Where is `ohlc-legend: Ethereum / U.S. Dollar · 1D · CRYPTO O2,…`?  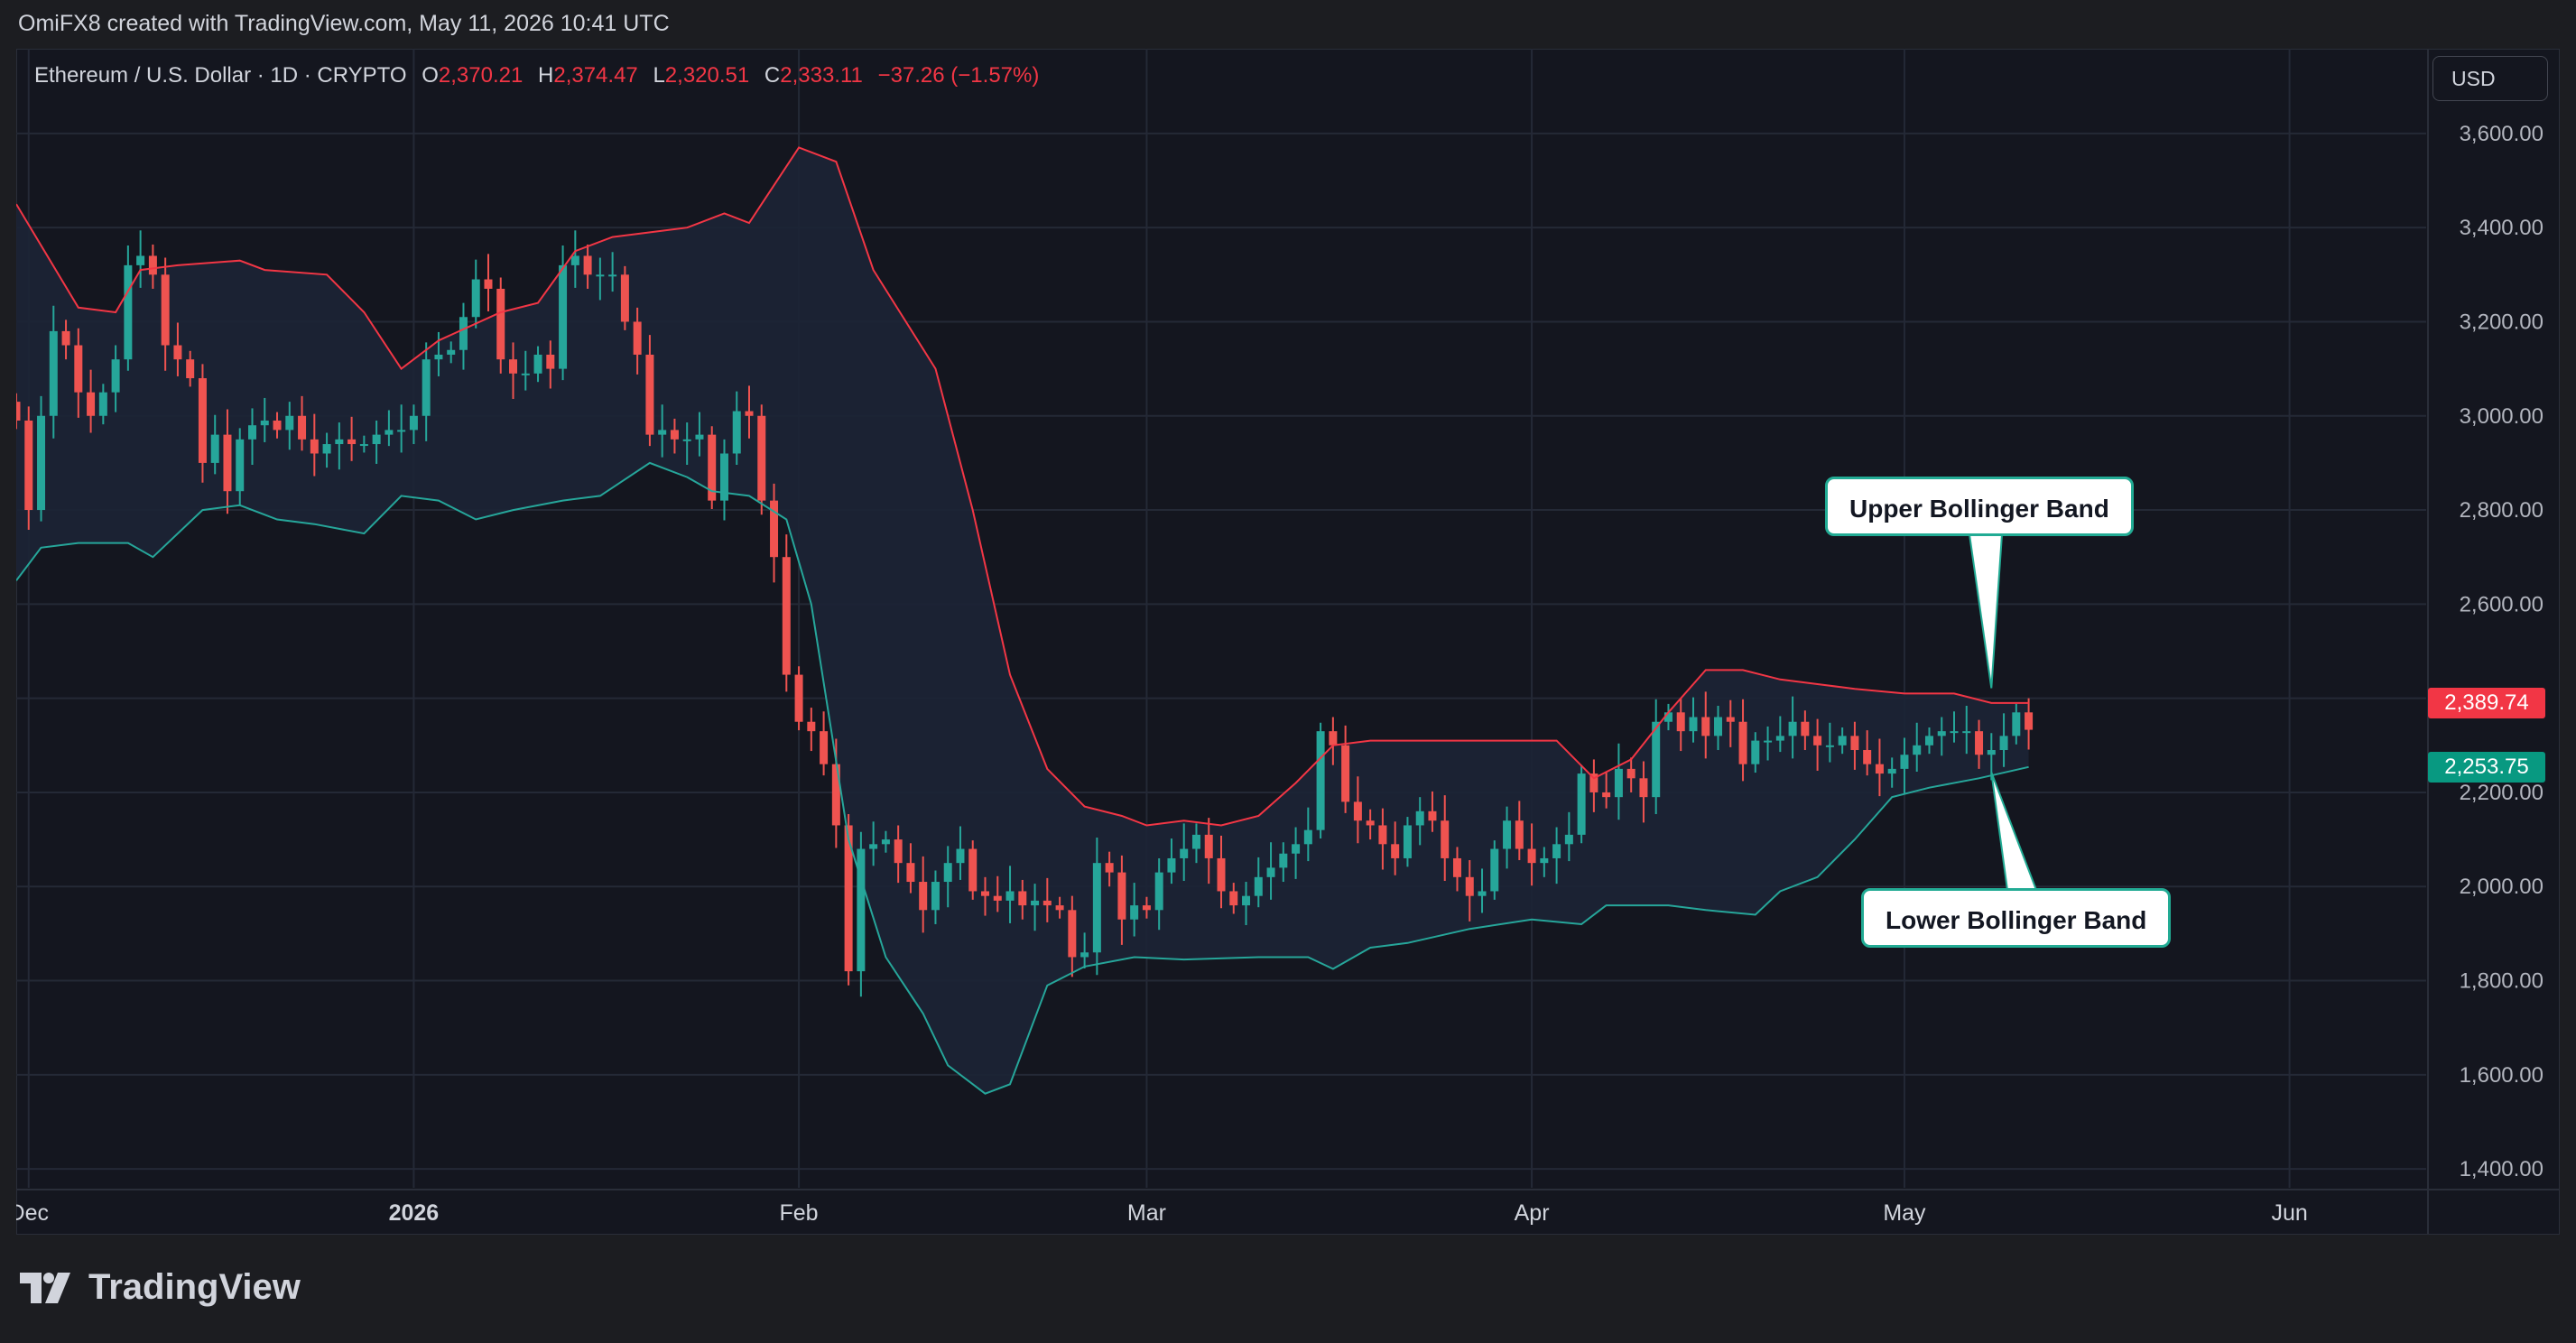 ohlc-legend: Ethereum / U.S. Dollar · 1D · CRYPTO O2,… is located at coordinates (536, 75).